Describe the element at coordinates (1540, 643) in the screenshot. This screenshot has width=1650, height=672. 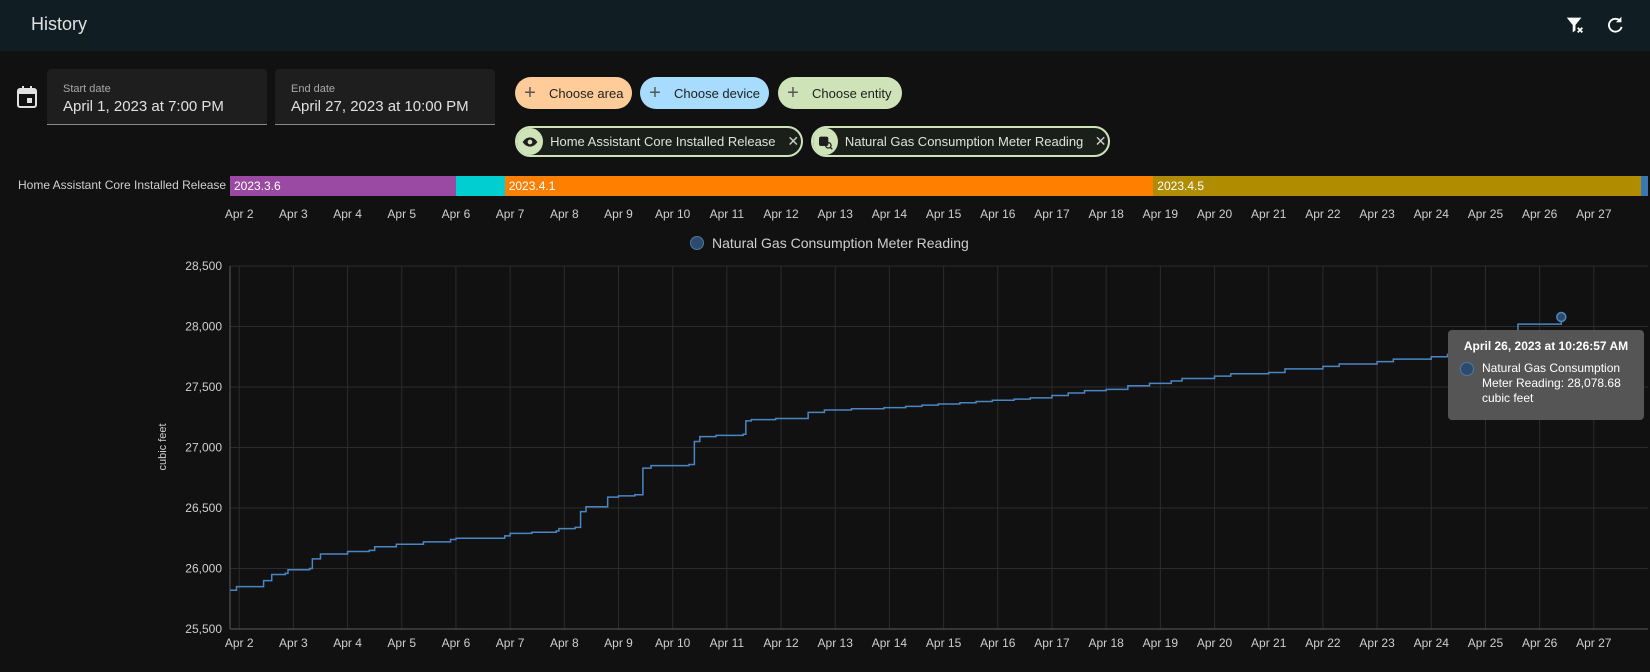
I see `x-tick-label: Apr 26` at that location.